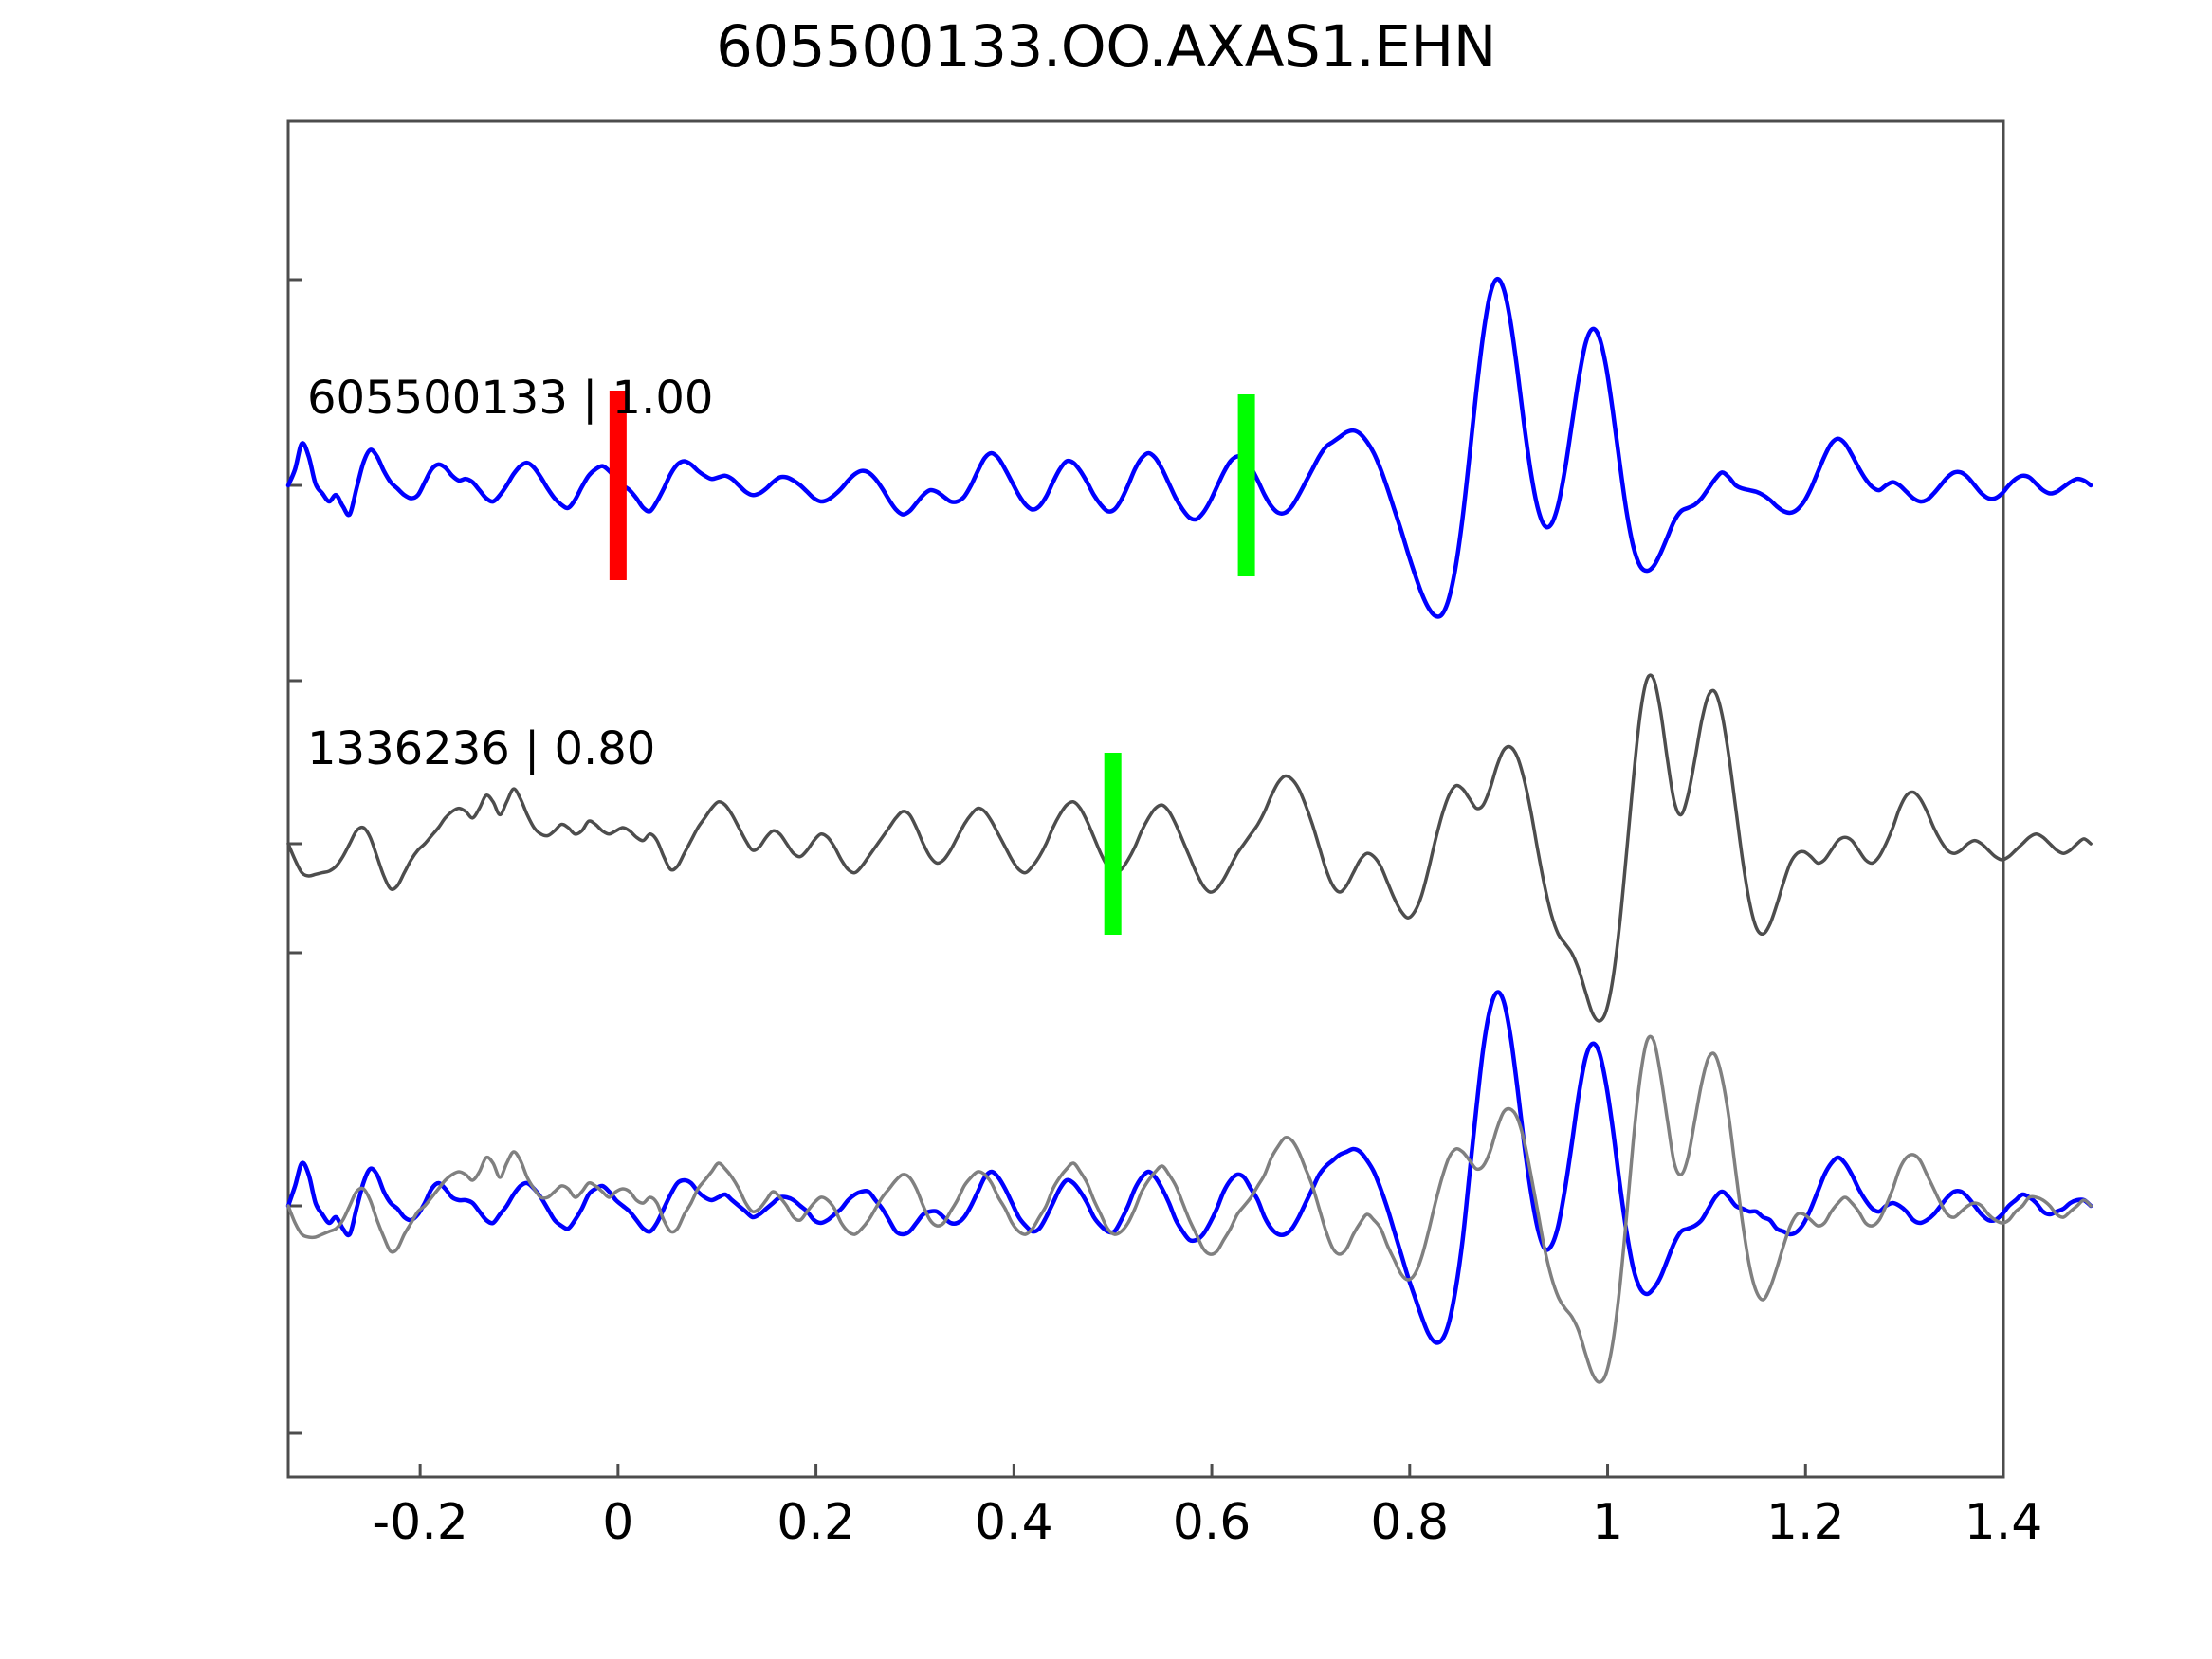 The width and height of the screenshot is (2212, 1659). What do you see at coordinates (1410, 1522) in the screenshot?
I see `x-tick-label: 0.8` at bounding box center [1410, 1522].